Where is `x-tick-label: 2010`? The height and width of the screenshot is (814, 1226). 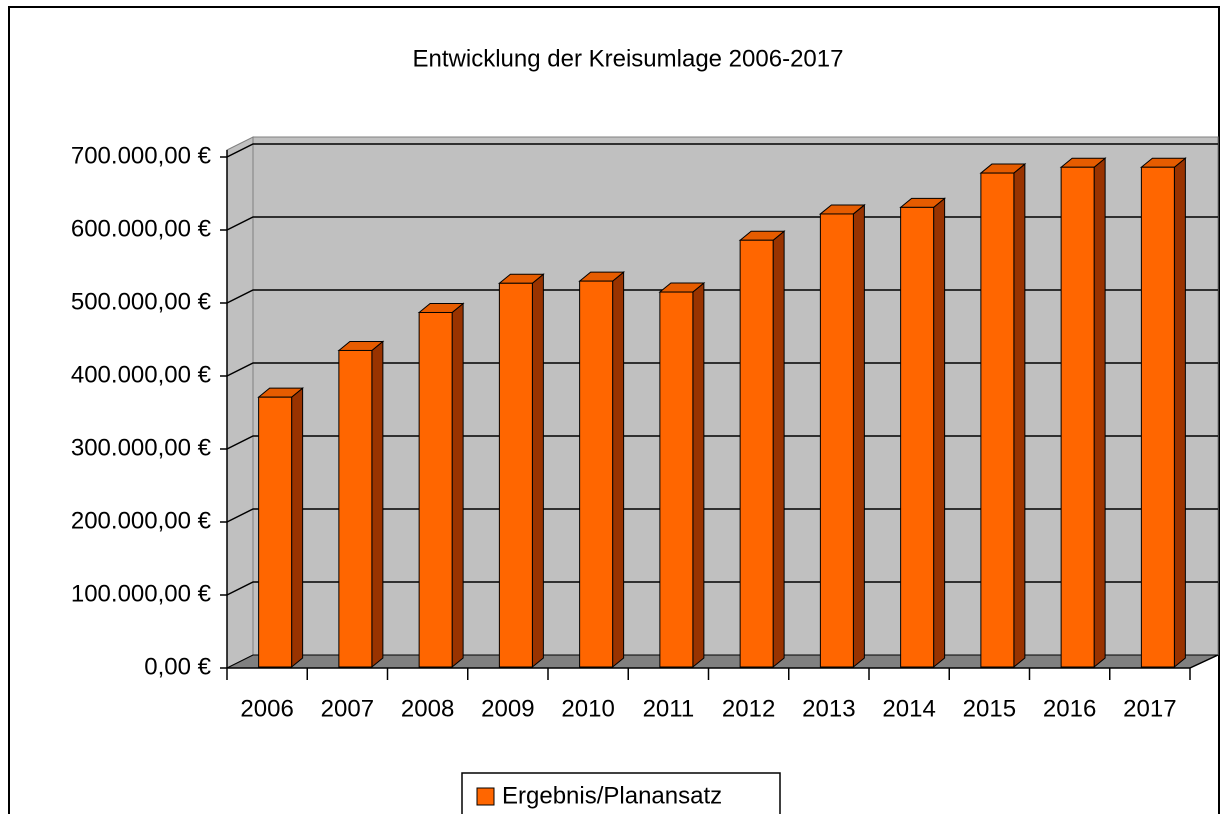 x-tick-label: 2010 is located at coordinates (587, 708).